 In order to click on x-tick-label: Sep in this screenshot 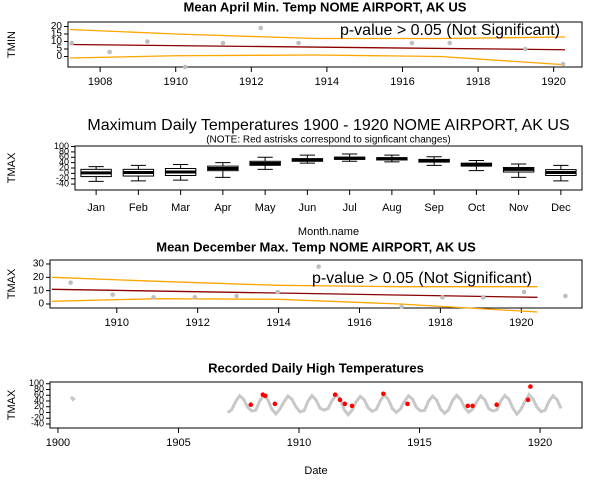, I will do `click(434, 208)`.